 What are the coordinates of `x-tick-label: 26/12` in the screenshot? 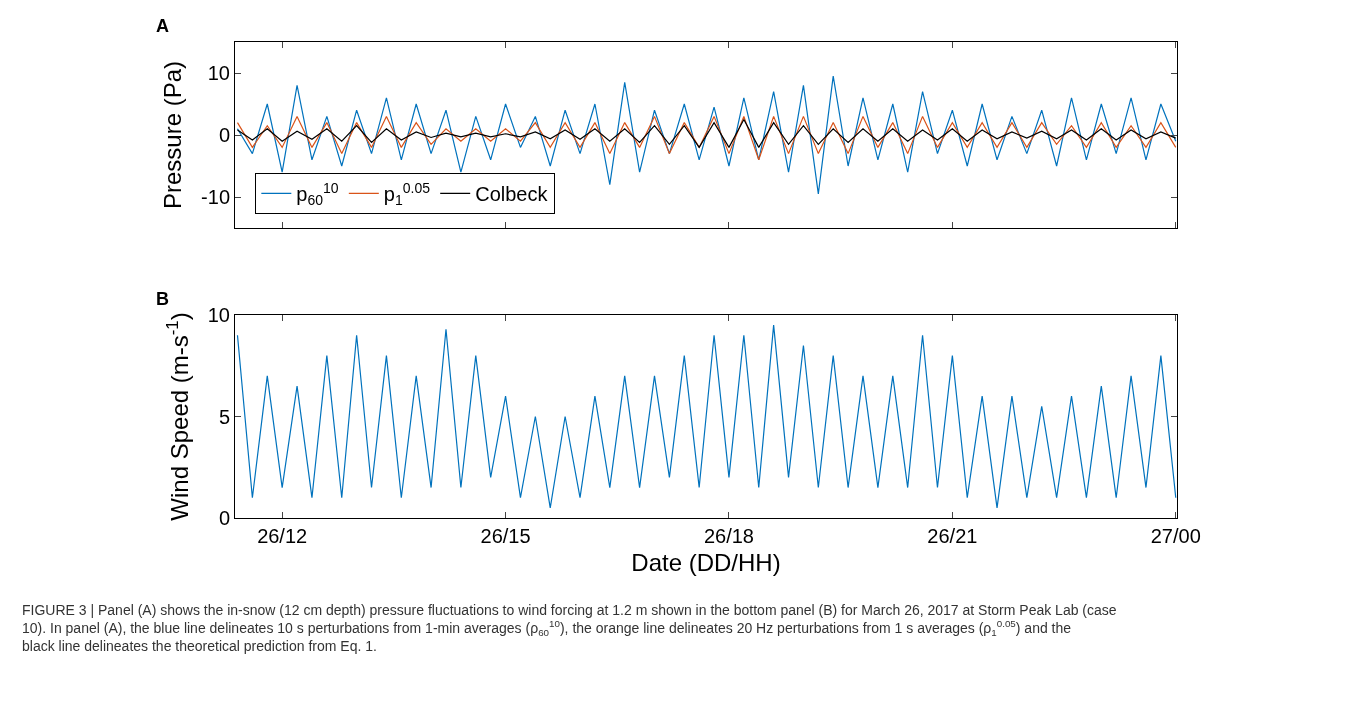 It's located at (282, 536).